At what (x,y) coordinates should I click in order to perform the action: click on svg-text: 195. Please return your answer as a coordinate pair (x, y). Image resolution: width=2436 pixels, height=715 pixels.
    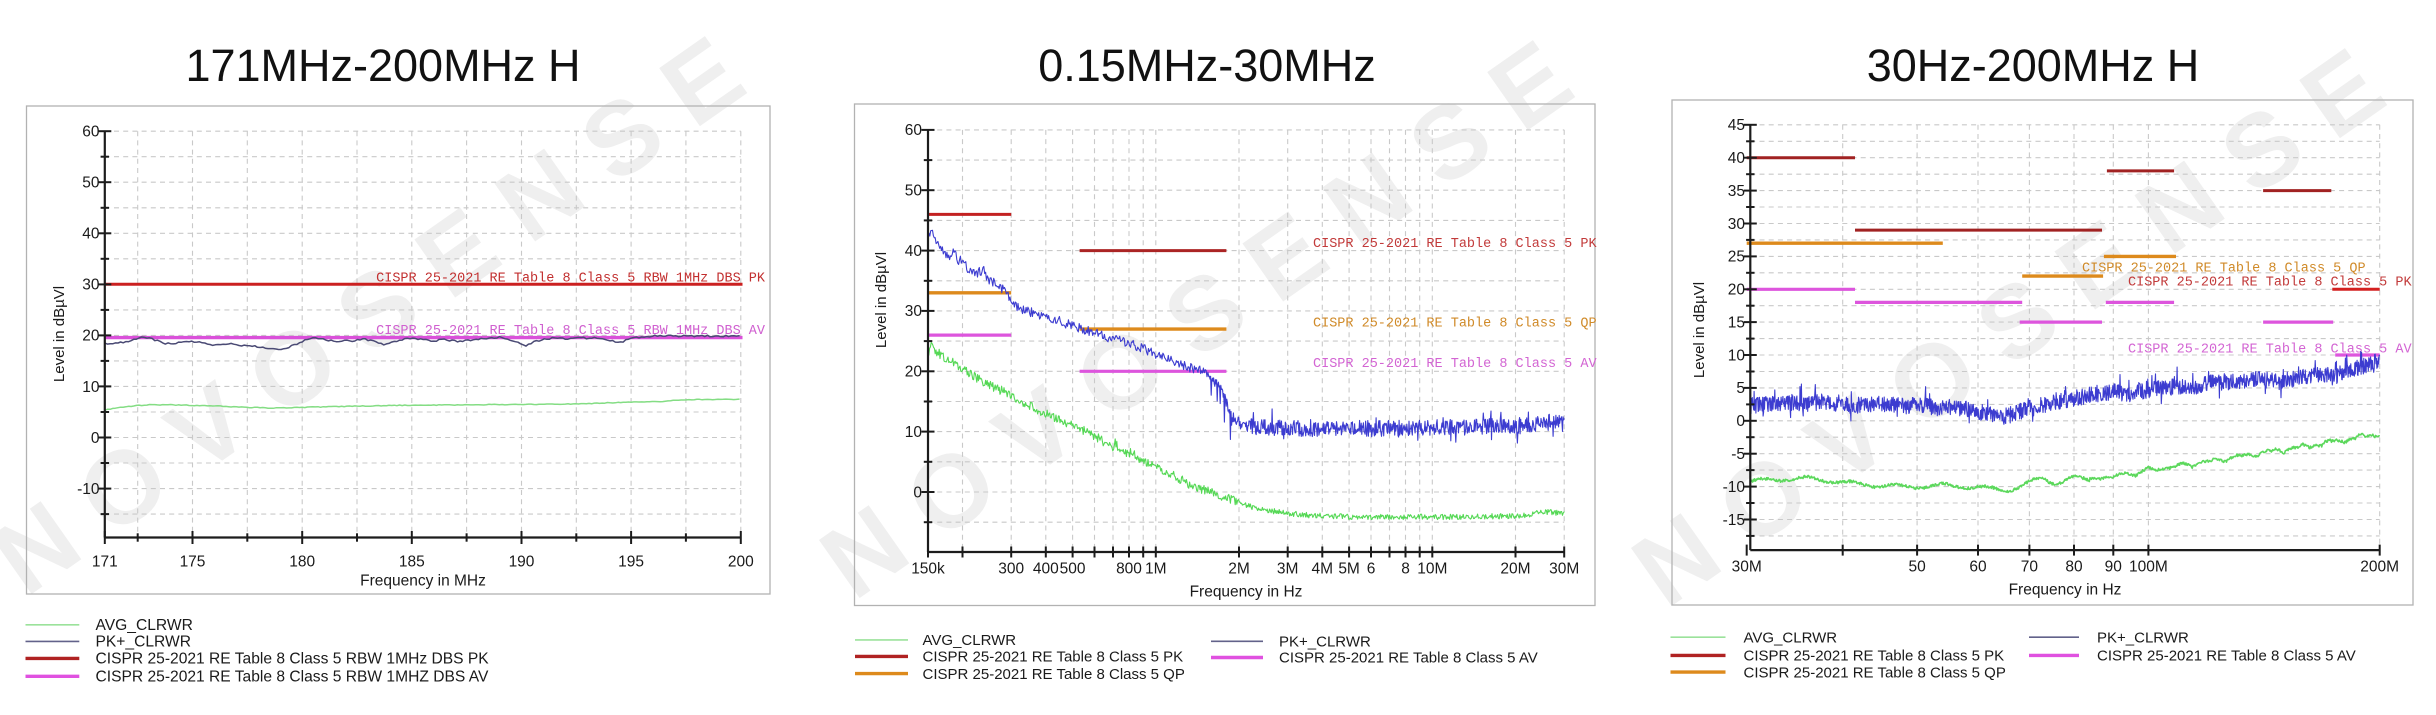
    Looking at the image, I should click on (631, 562).